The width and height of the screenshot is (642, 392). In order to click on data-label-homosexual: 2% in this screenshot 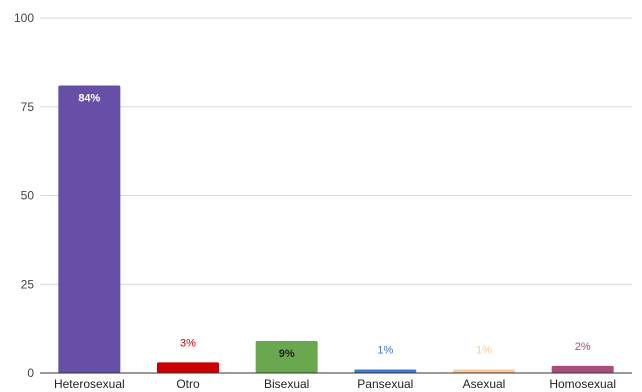, I will do `click(583, 347)`.